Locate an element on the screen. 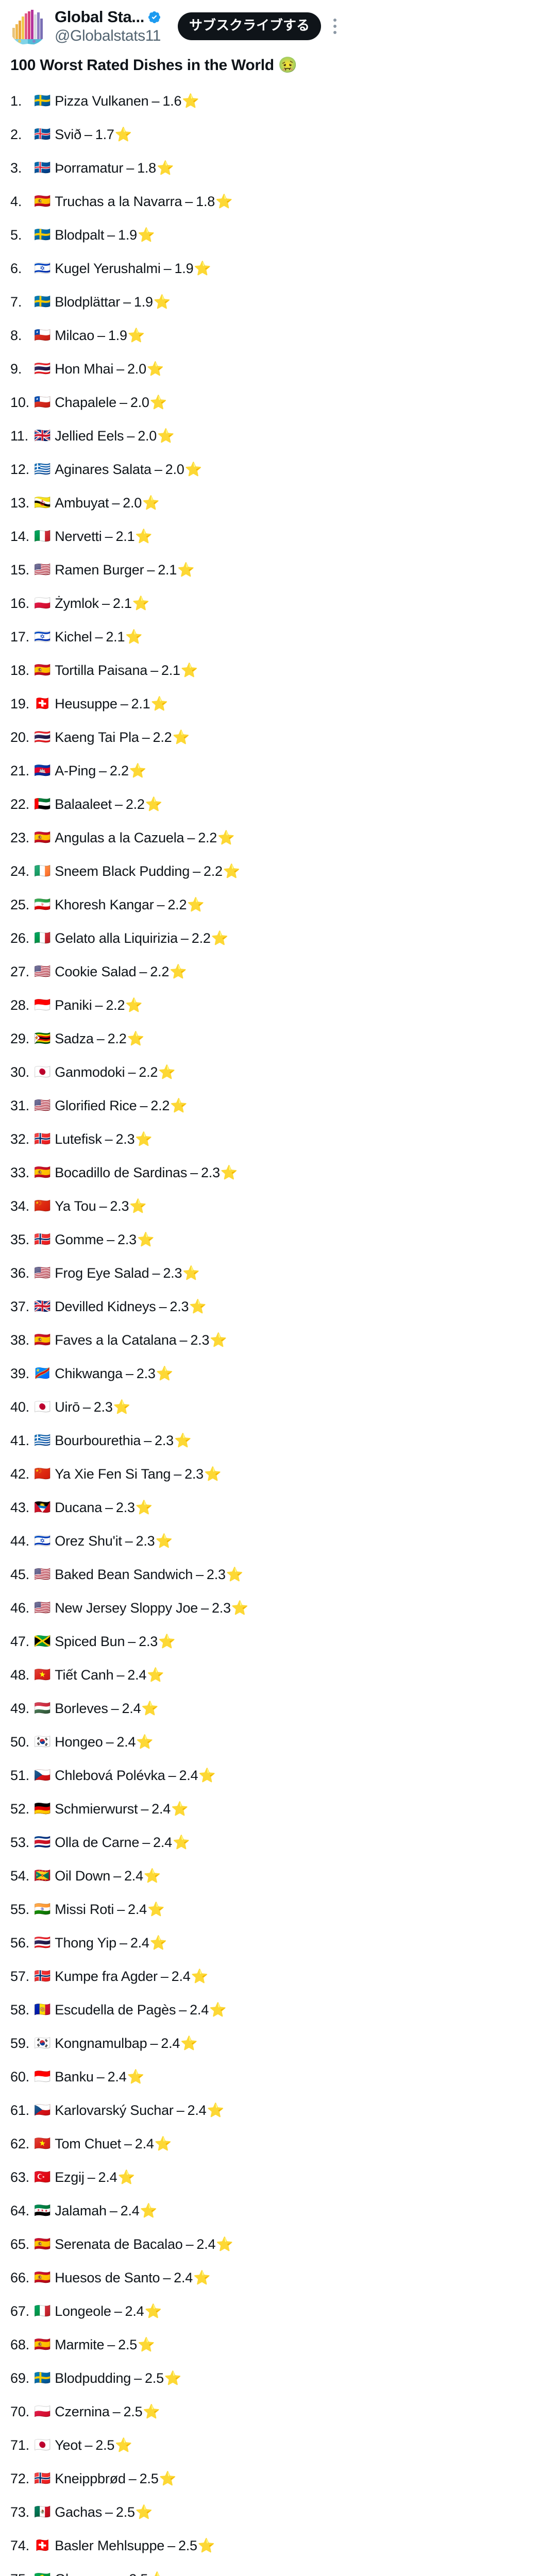 Image resolution: width=556 pixels, height=2576 pixels. account-handle: @Globalstats11 is located at coordinates (108, 35).